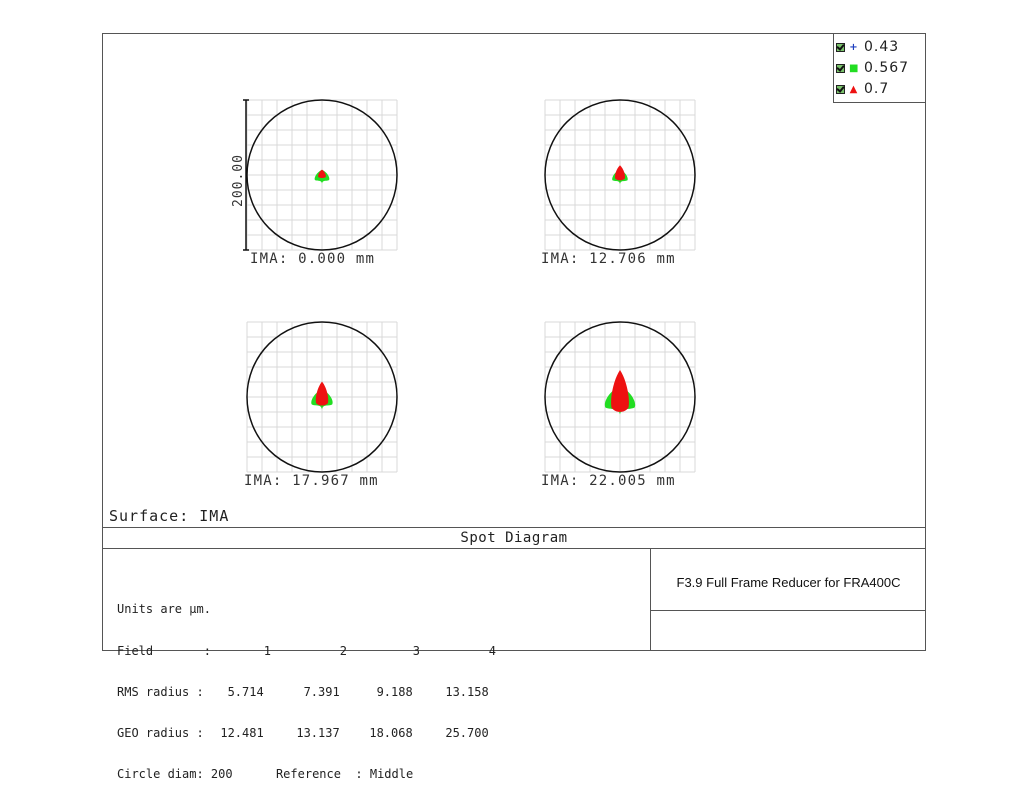 The image size is (1024, 795). I want to click on legend: + 0.43 ■ 0.567 ▲ 0.7, so click(879, 68).